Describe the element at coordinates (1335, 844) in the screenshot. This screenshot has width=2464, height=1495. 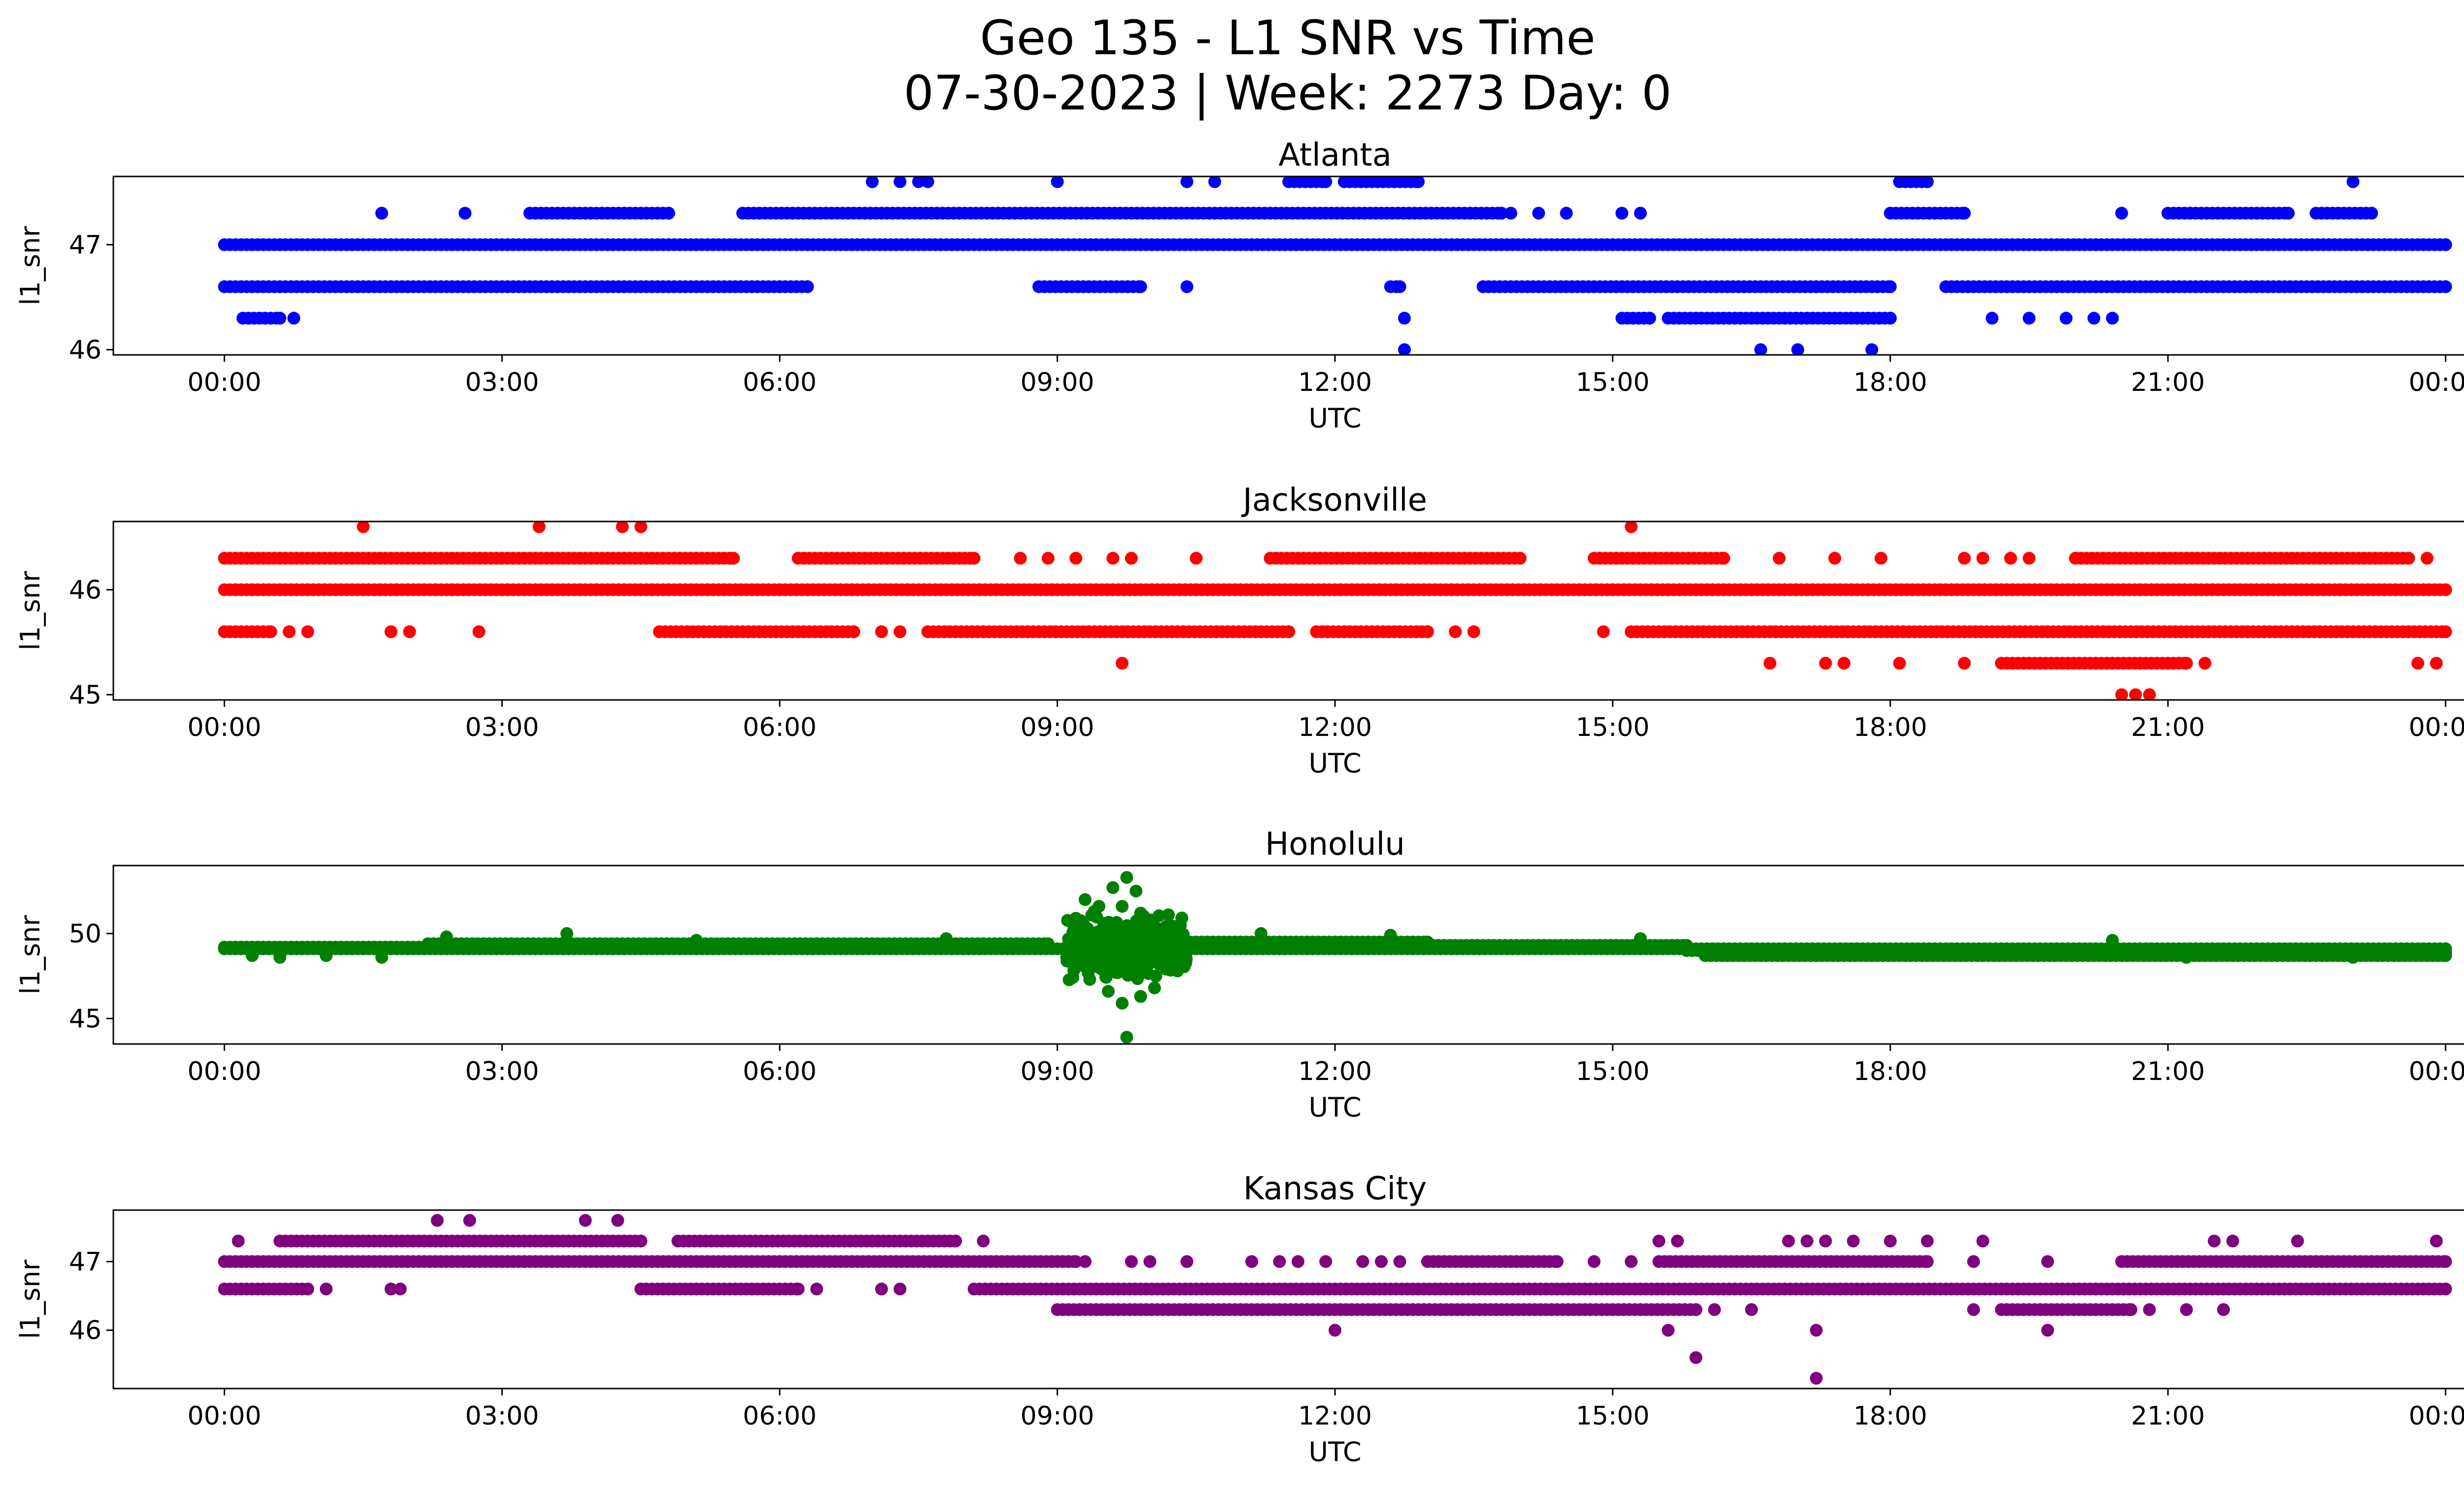
I see `axes-title: Honolulu` at that location.